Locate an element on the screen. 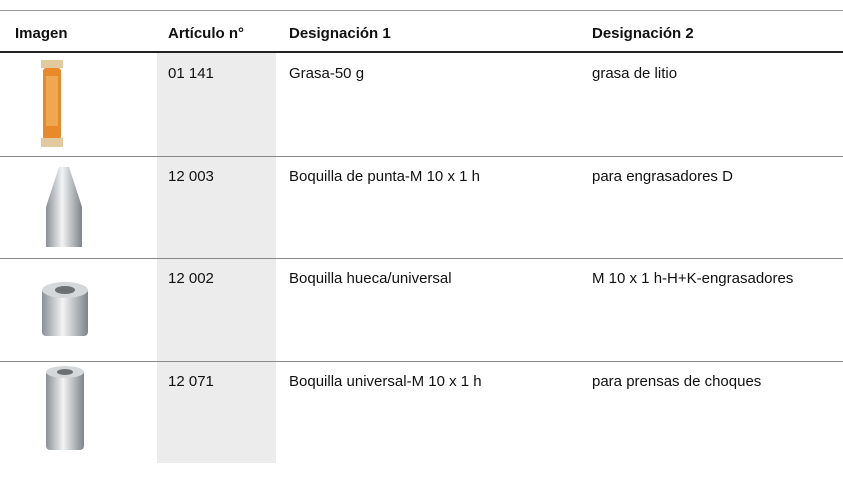 This screenshot has width=843, height=483. header-cell: Designación 1 is located at coordinates (340, 33).